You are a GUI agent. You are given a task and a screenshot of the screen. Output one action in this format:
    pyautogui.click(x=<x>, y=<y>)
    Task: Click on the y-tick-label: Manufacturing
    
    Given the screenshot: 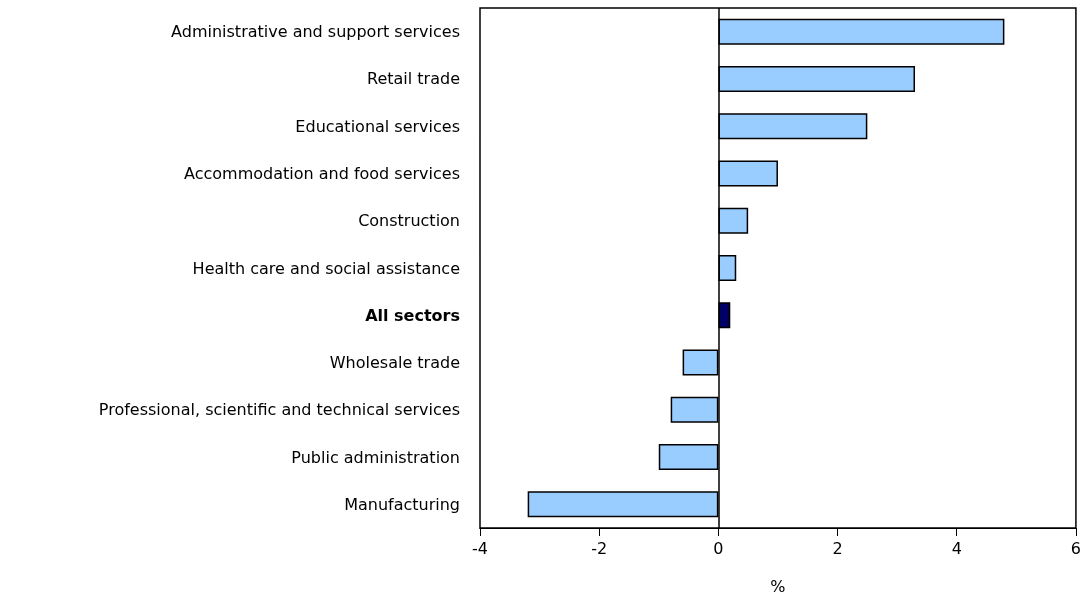 What is the action you would take?
    pyautogui.click(x=402, y=504)
    